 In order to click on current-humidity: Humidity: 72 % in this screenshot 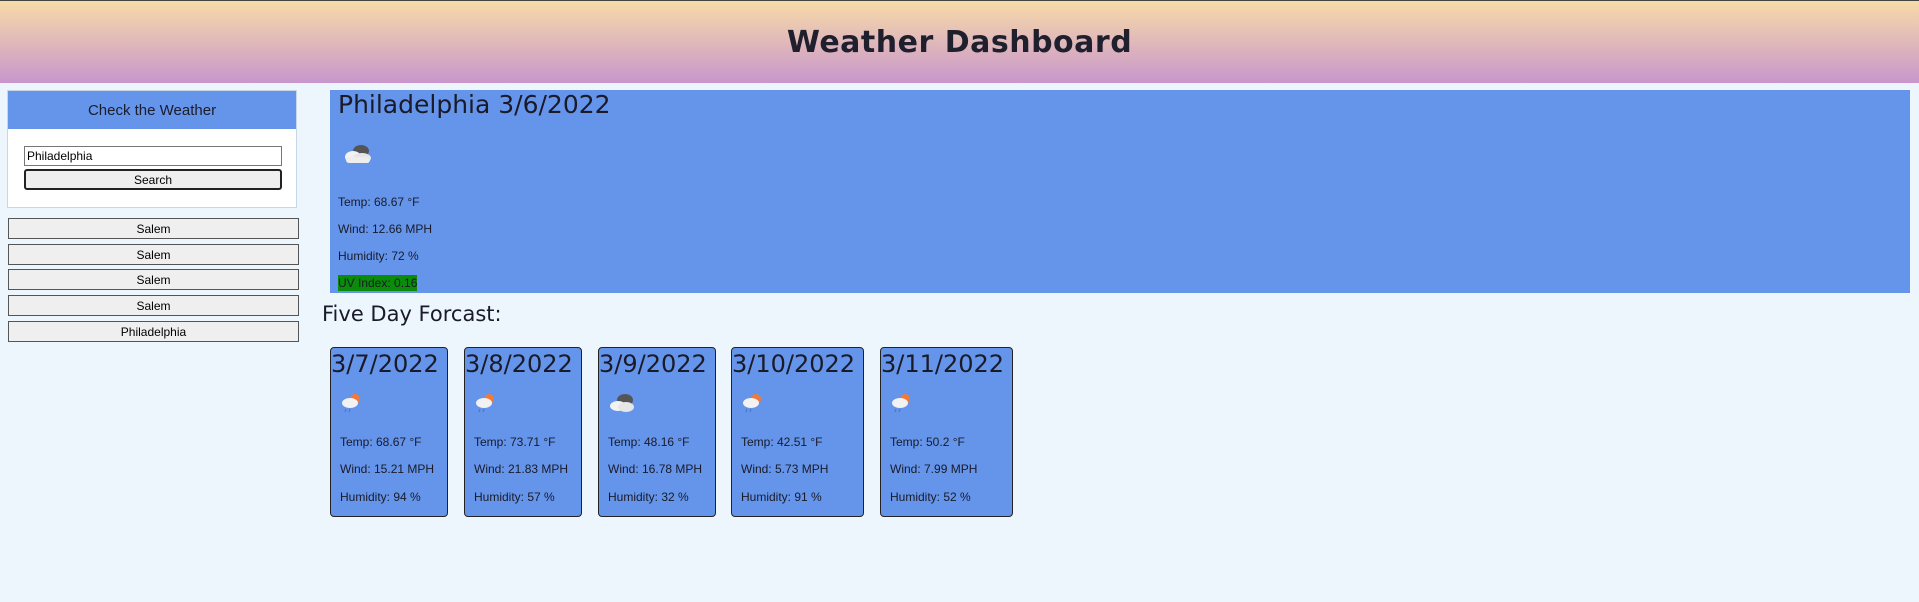, I will do `click(378, 256)`.